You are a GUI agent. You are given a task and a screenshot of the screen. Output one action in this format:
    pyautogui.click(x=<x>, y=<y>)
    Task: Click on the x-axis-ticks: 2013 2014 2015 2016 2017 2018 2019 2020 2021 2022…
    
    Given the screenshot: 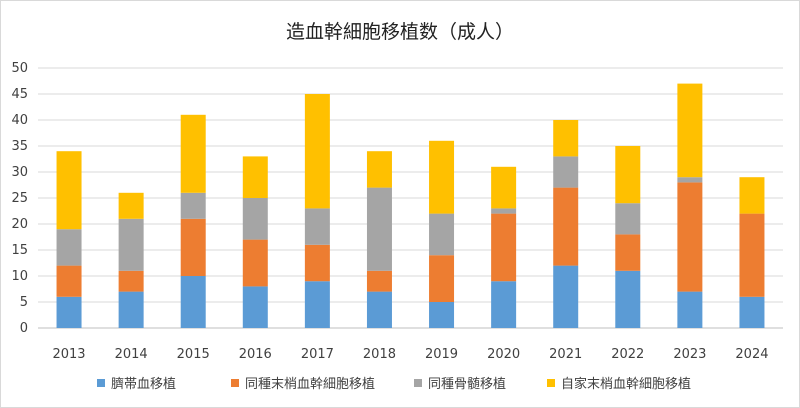 What is the action you would take?
    pyautogui.click(x=410, y=354)
    